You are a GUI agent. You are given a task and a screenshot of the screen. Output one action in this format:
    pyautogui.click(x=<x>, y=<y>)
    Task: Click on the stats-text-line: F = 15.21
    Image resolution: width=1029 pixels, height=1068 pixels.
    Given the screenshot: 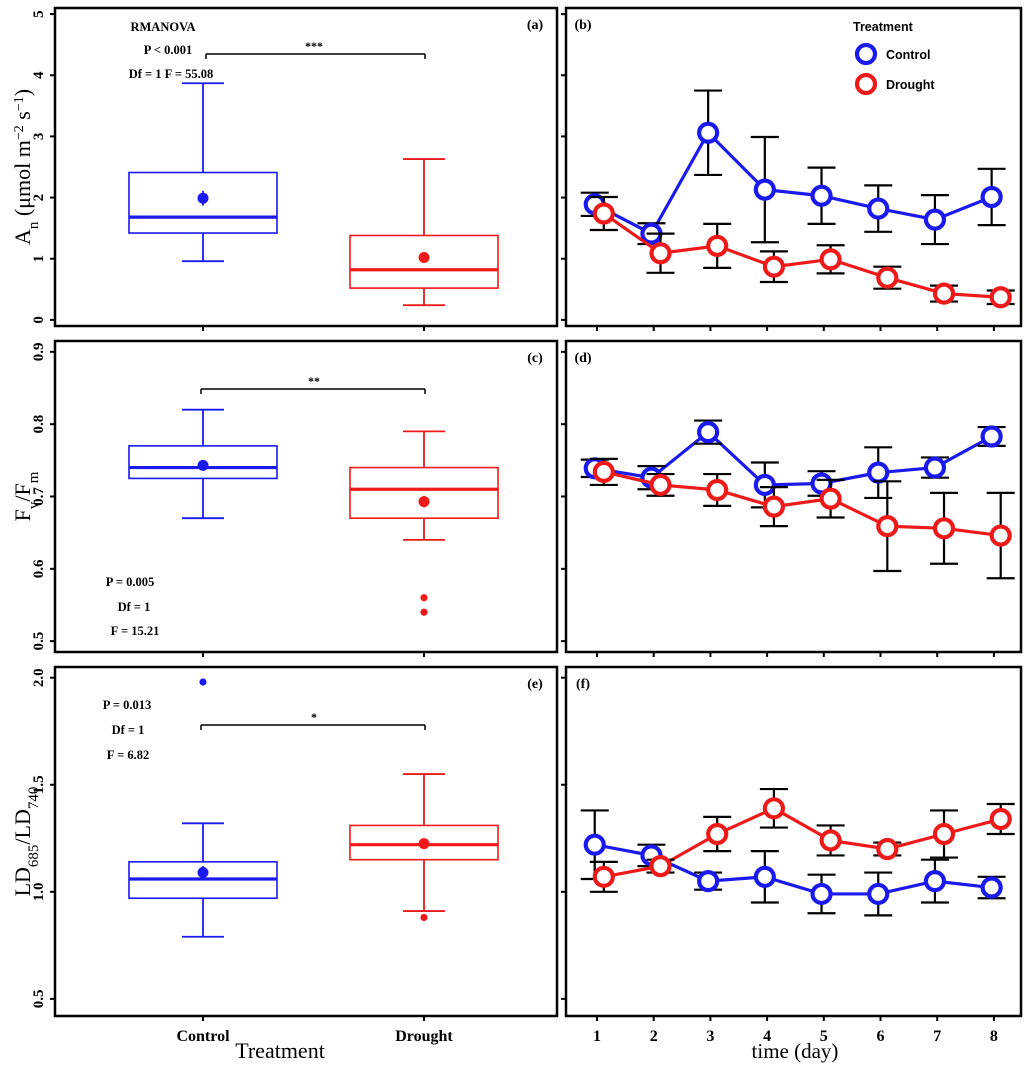 What is the action you would take?
    pyautogui.click(x=135, y=631)
    